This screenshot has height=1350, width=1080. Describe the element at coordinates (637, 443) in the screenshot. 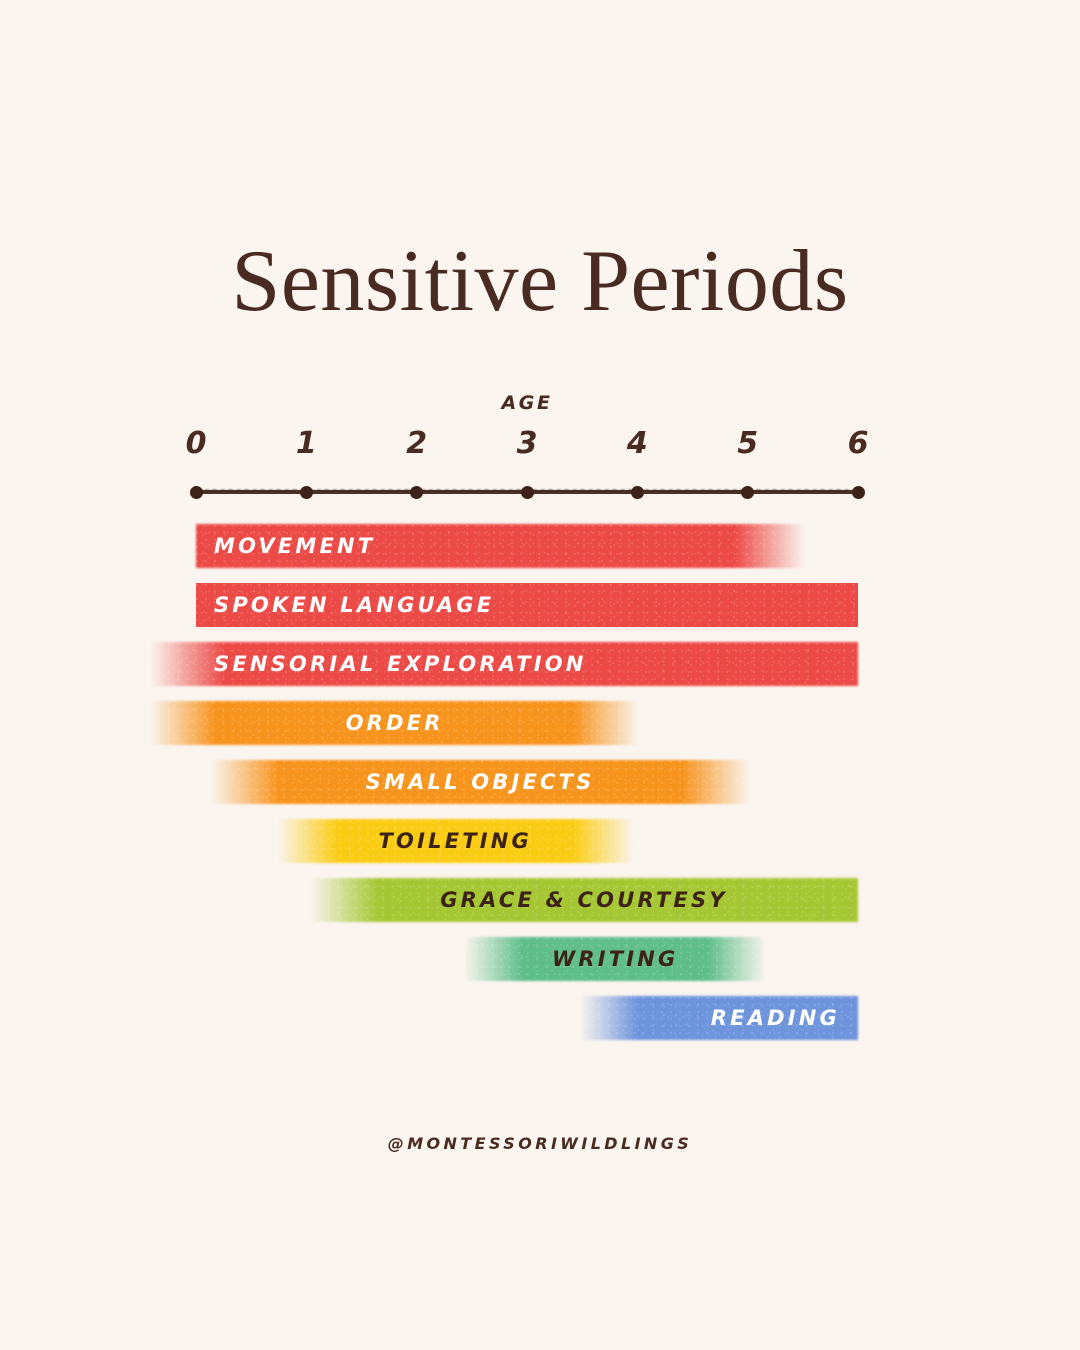

I see `axis-tick-4: 4` at that location.